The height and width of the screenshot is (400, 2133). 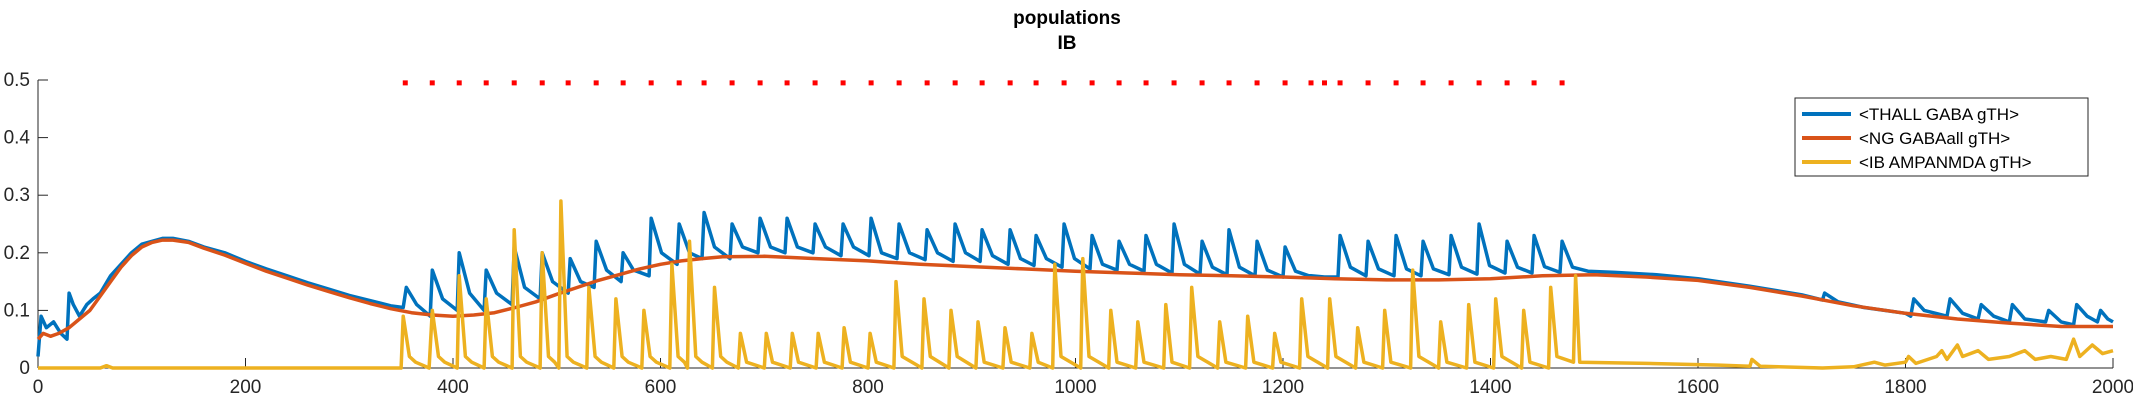 I want to click on stimulus-markers, so click(x=983, y=83).